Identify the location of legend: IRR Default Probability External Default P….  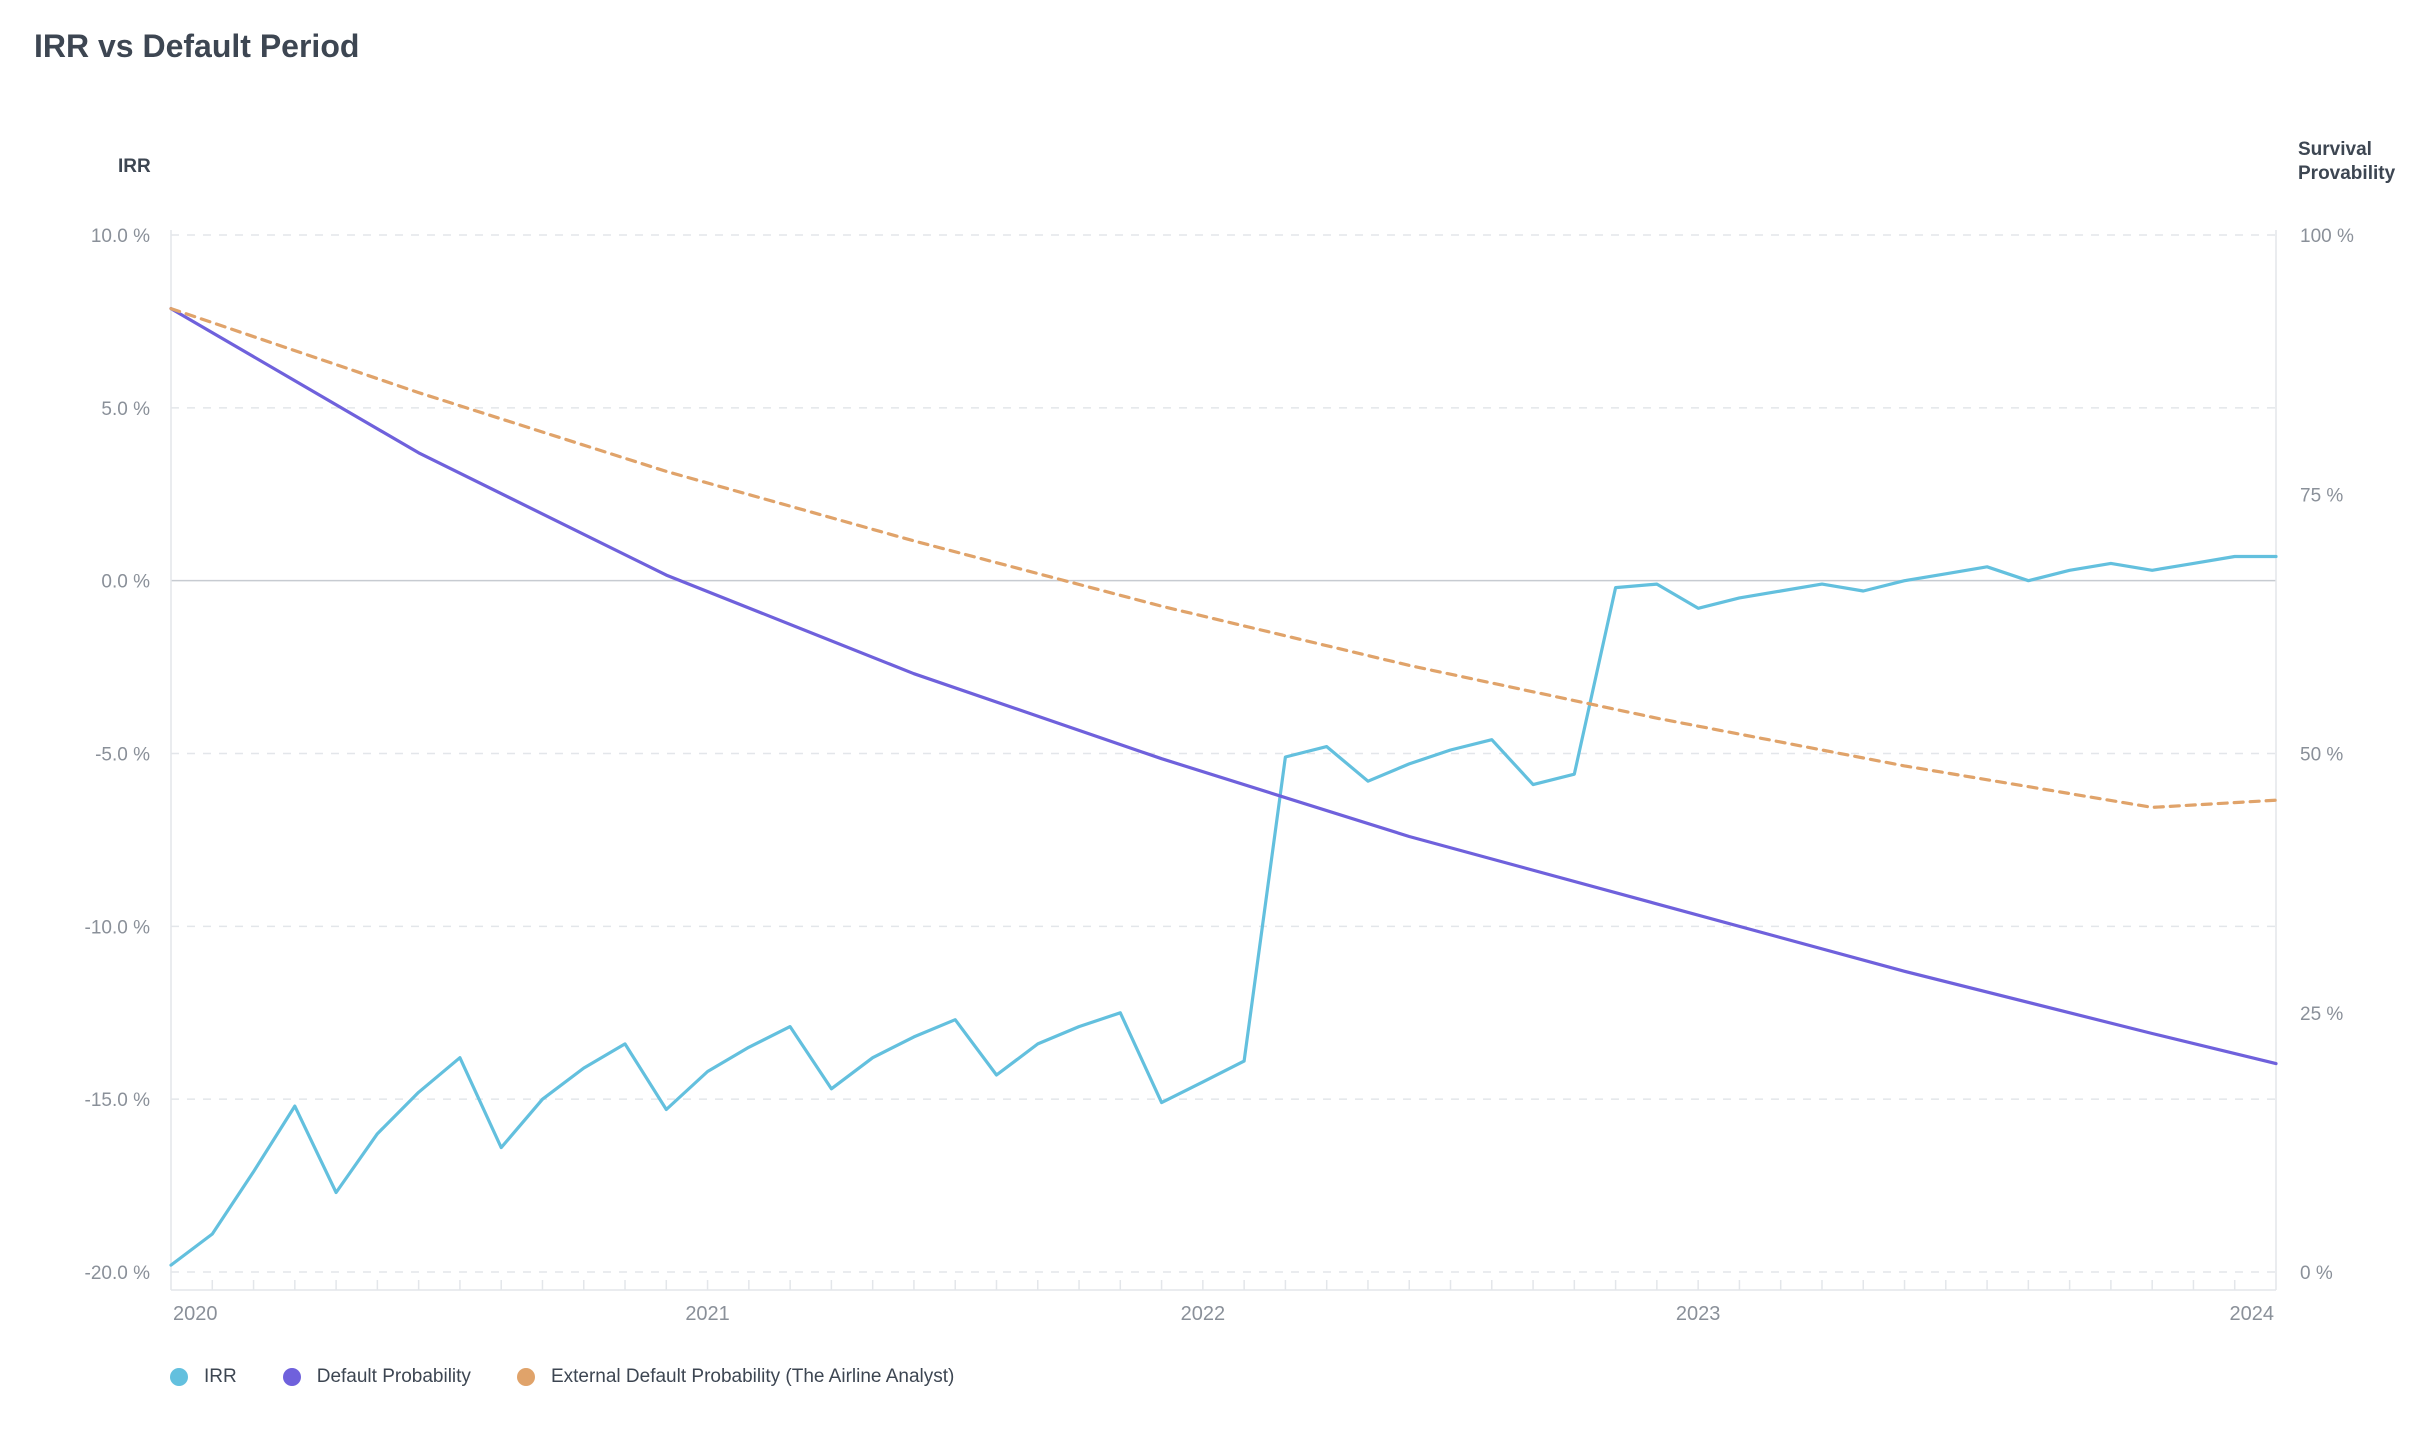
(585, 1377).